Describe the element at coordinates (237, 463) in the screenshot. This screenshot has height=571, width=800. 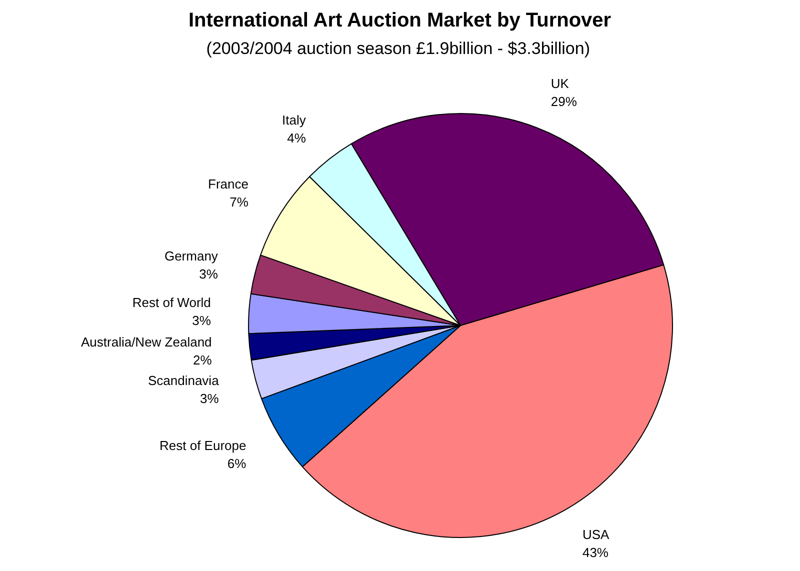
I see `data-label: 6%` at that location.